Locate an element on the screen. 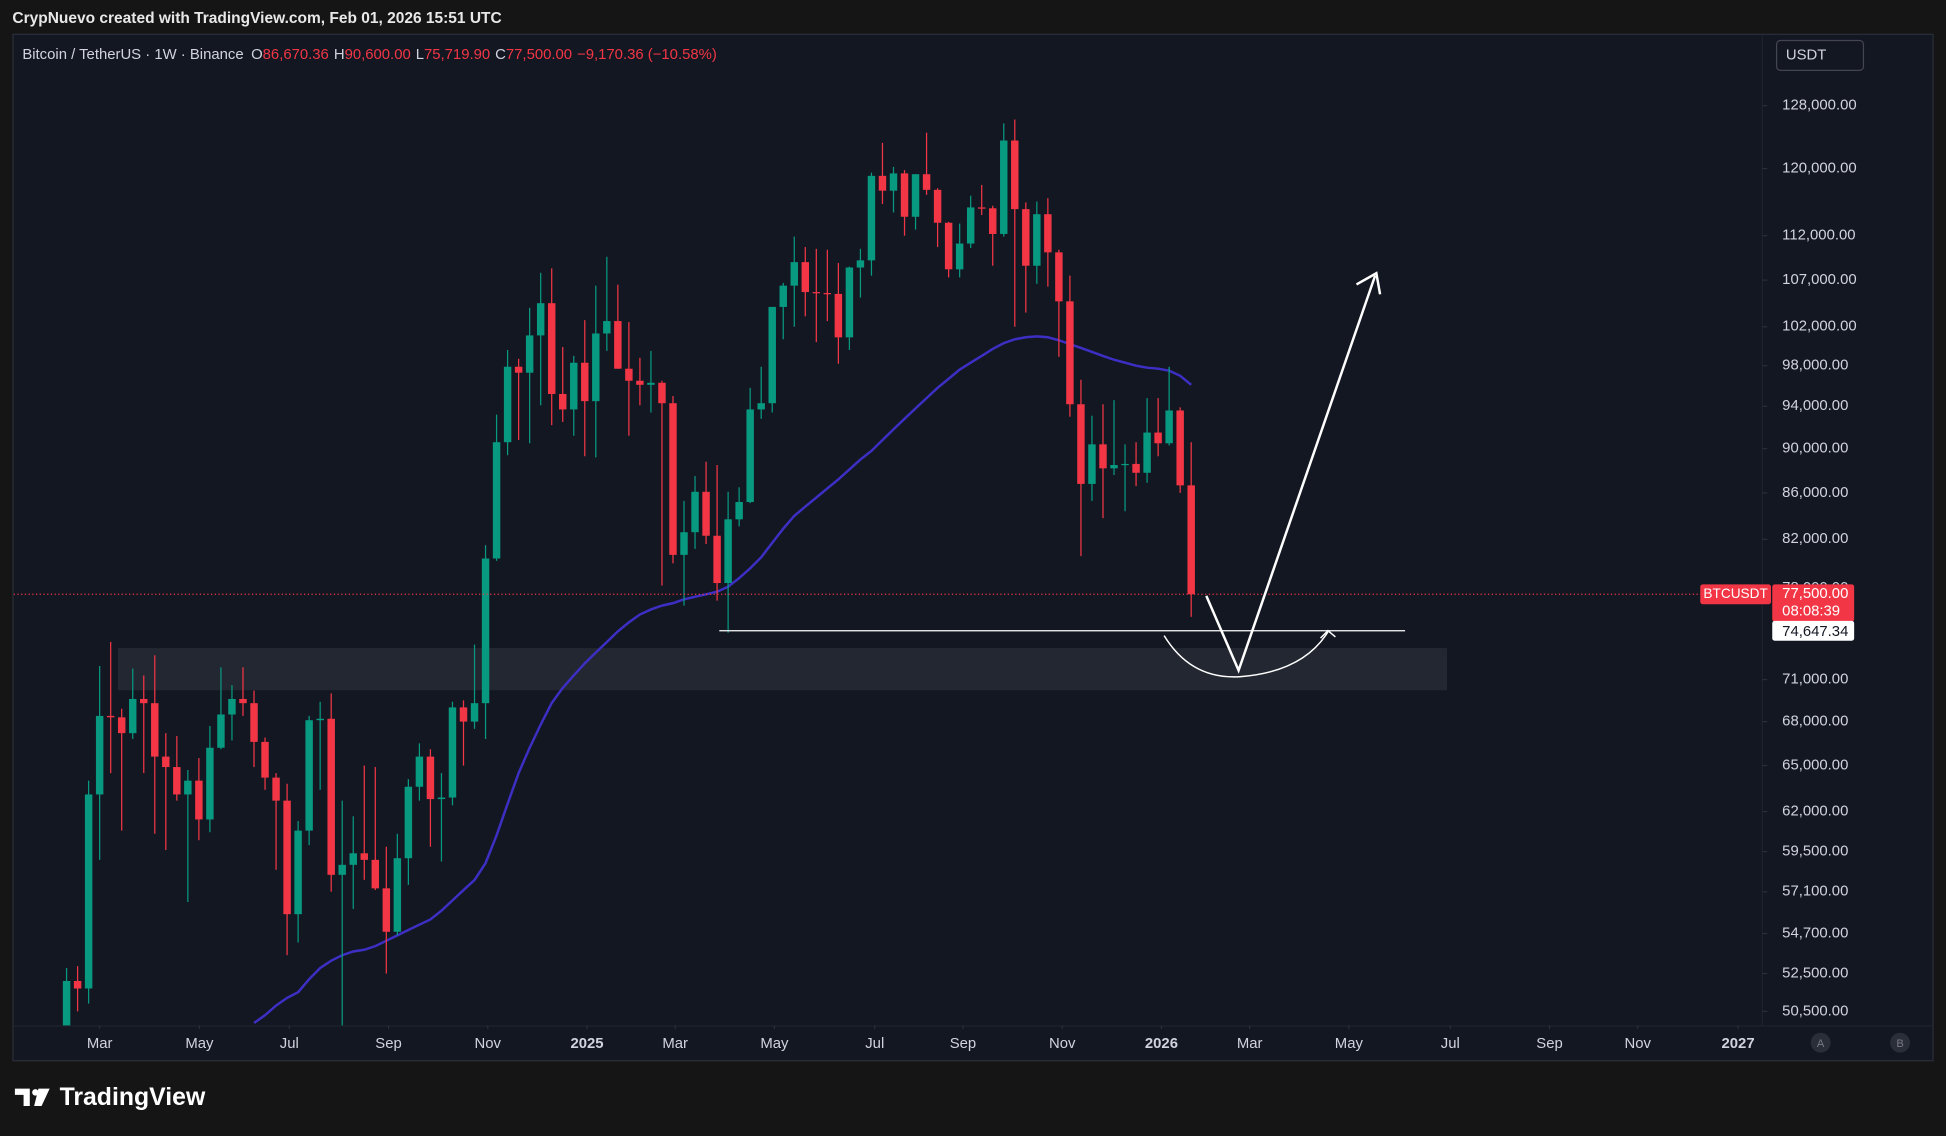 This screenshot has width=1946, height=1136. y-tick-label: 71,000.00 is located at coordinates (1815, 680).